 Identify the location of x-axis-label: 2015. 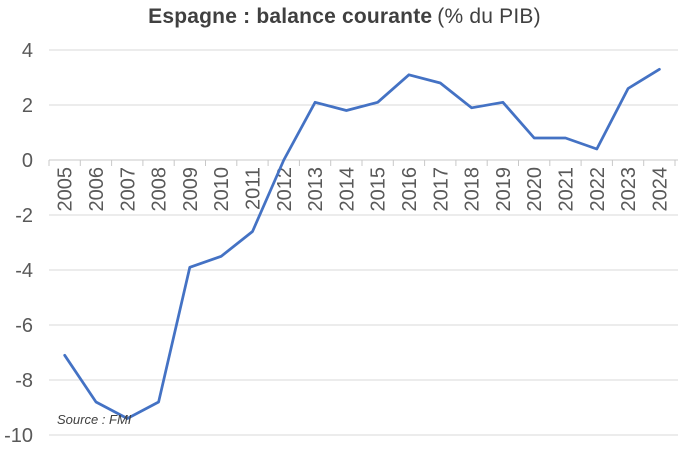
(379, 189).